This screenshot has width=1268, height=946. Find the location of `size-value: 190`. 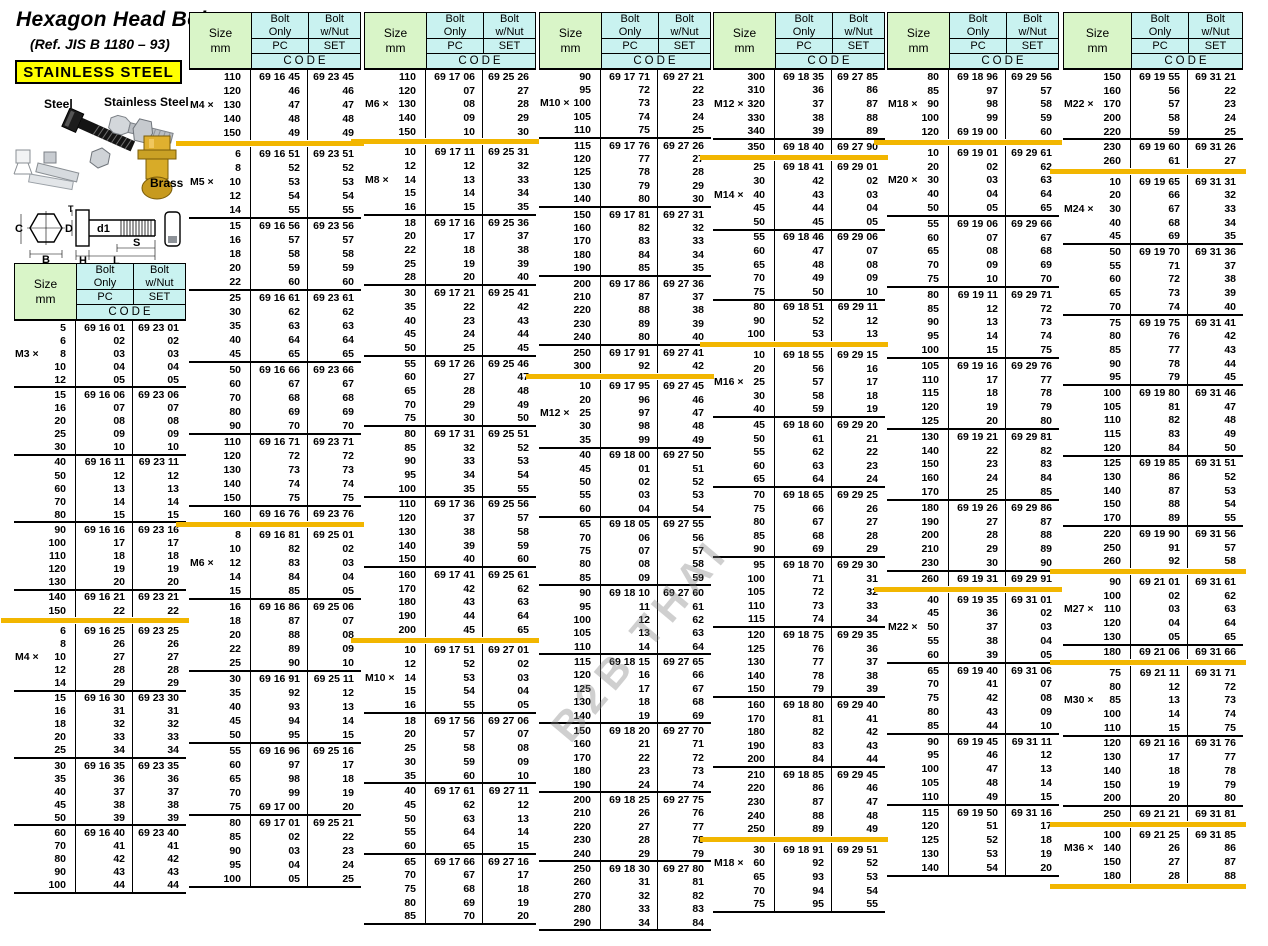

size-value: 190 is located at coordinates (930, 521).